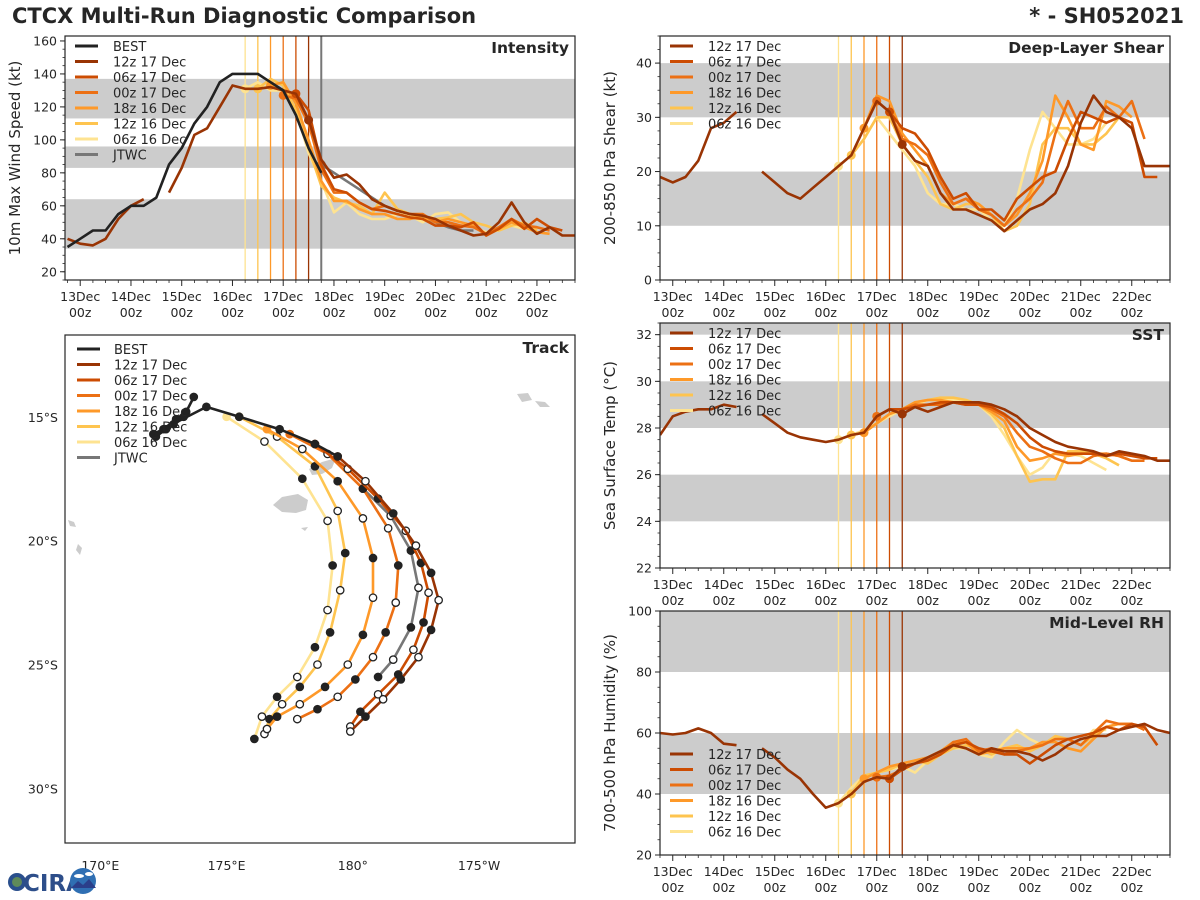 Image resolution: width=1200 pixels, height=900 pixels. What do you see at coordinates (72, 523) in the screenshot?
I see `island-vanuatu` at bounding box center [72, 523].